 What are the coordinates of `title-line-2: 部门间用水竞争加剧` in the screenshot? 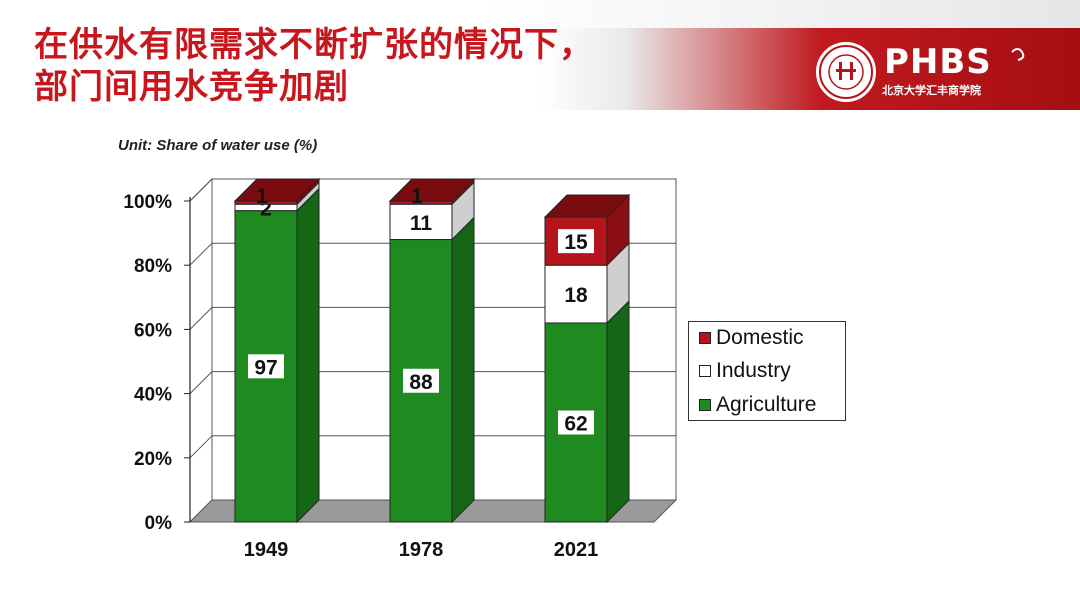 It's located at (191, 87).